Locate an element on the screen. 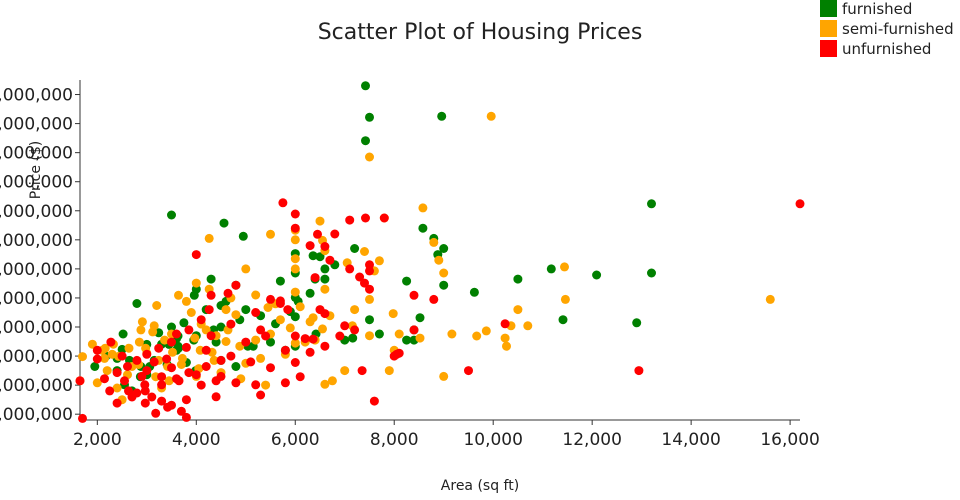  y-tick-label: 7,000,000 is located at coordinates (36, 270).